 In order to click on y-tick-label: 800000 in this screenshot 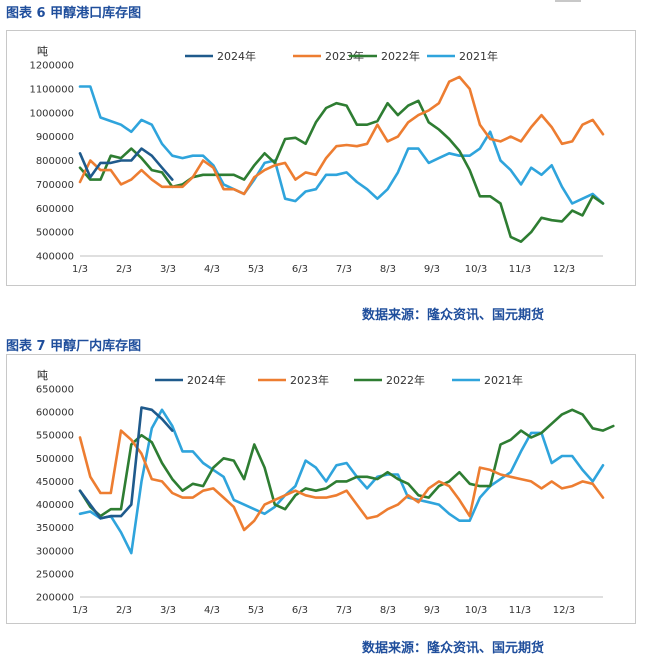, I will do `click(55, 161)`.